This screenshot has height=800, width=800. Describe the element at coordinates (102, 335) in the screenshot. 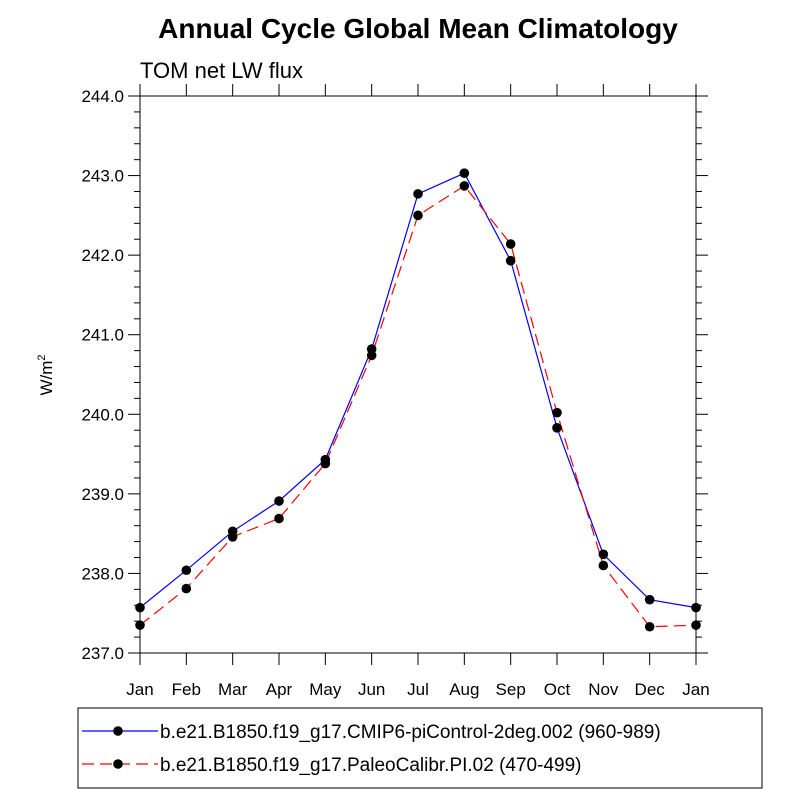

I see `y-tick-label: 241.0` at that location.